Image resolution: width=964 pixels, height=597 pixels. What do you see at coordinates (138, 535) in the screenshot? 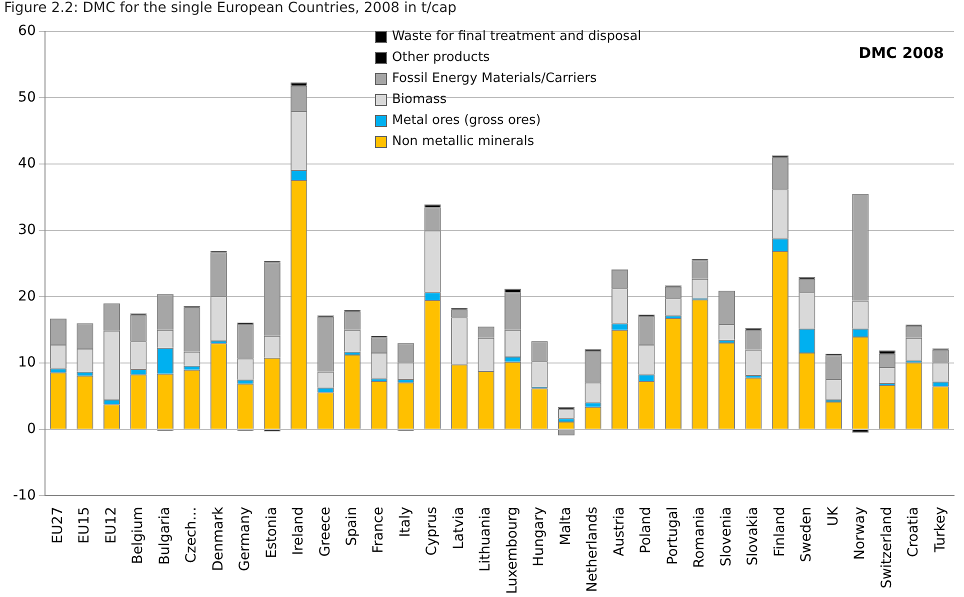
I see `x-tick-label: Belgium` at bounding box center [138, 535].